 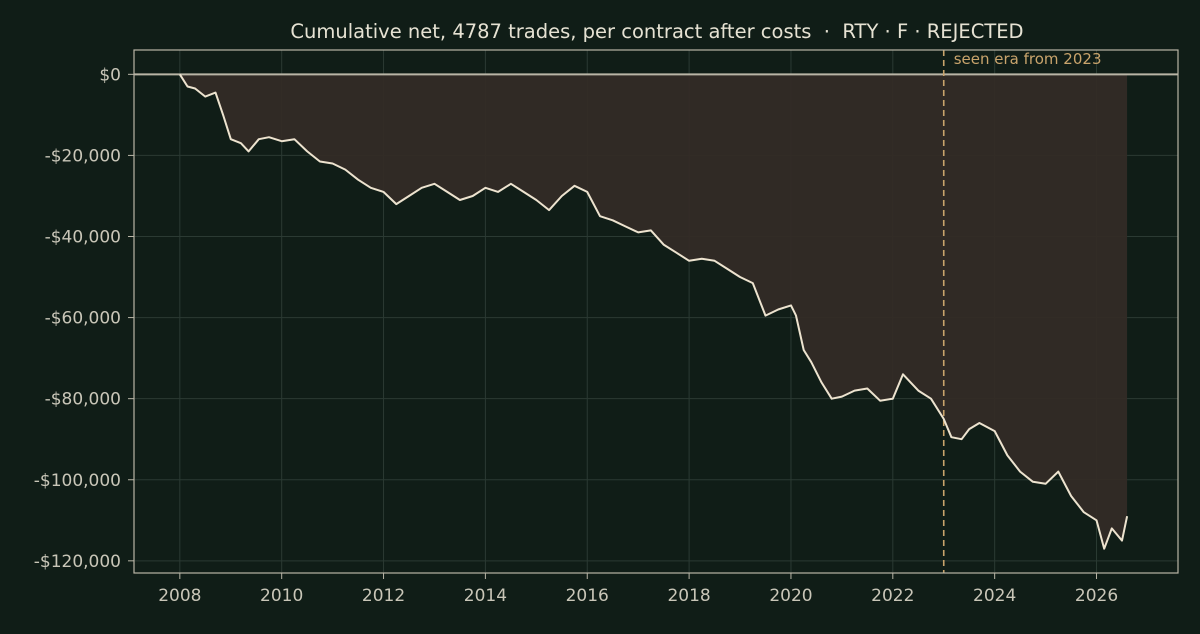 What do you see at coordinates (83, 237) in the screenshot?
I see `y-tick-label: -$40,000` at bounding box center [83, 237].